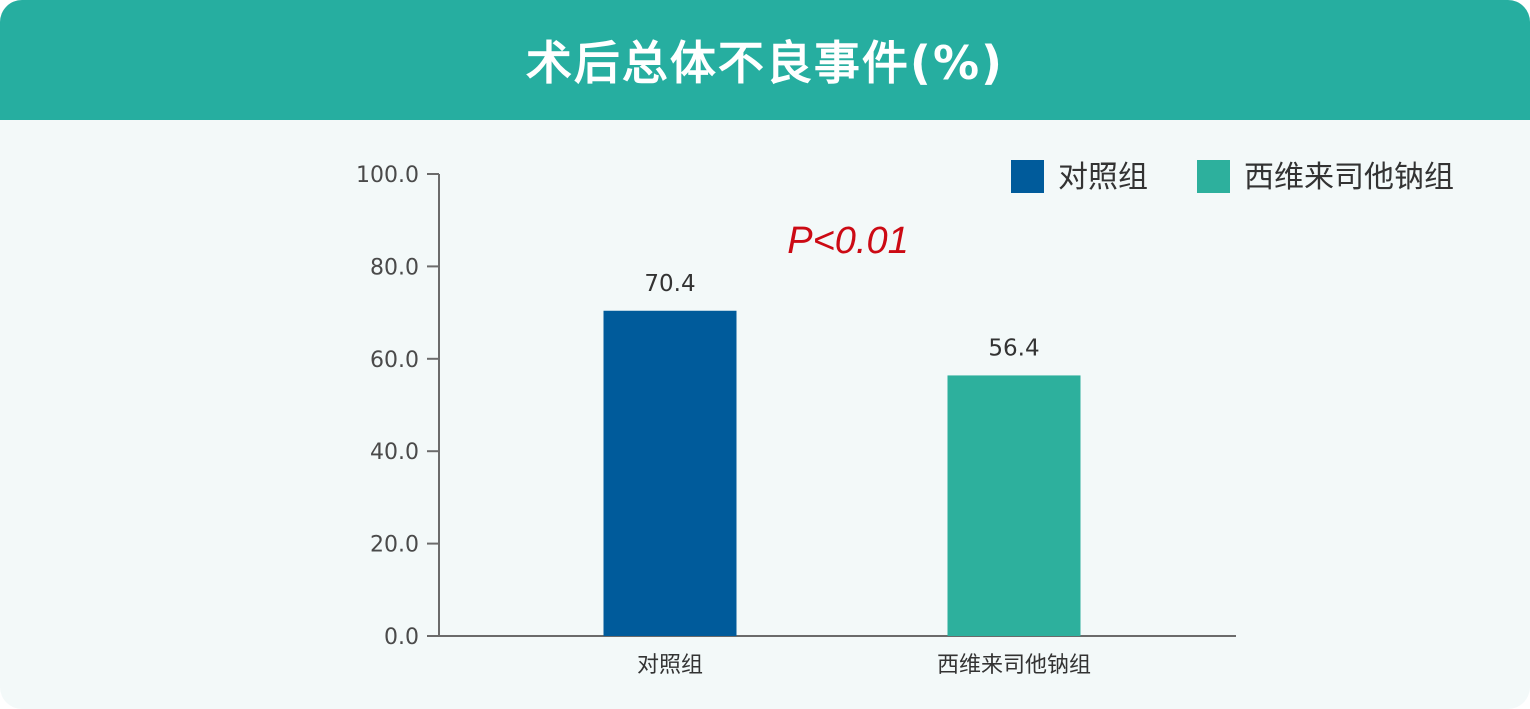 This screenshot has height=709, width=1530. I want to click on bar-value-label: 56.4, so click(1013, 348).